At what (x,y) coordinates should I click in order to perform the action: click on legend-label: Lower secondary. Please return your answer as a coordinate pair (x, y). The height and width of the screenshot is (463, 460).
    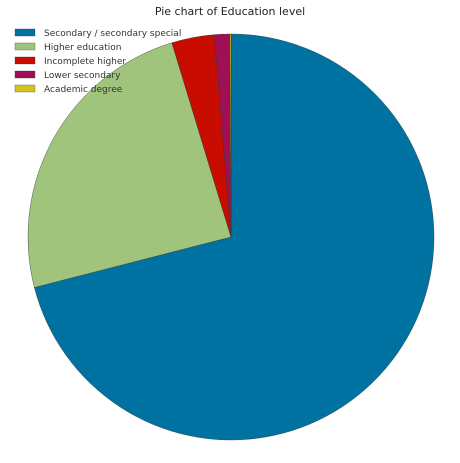
    Looking at the image, I should click on (82, 76).